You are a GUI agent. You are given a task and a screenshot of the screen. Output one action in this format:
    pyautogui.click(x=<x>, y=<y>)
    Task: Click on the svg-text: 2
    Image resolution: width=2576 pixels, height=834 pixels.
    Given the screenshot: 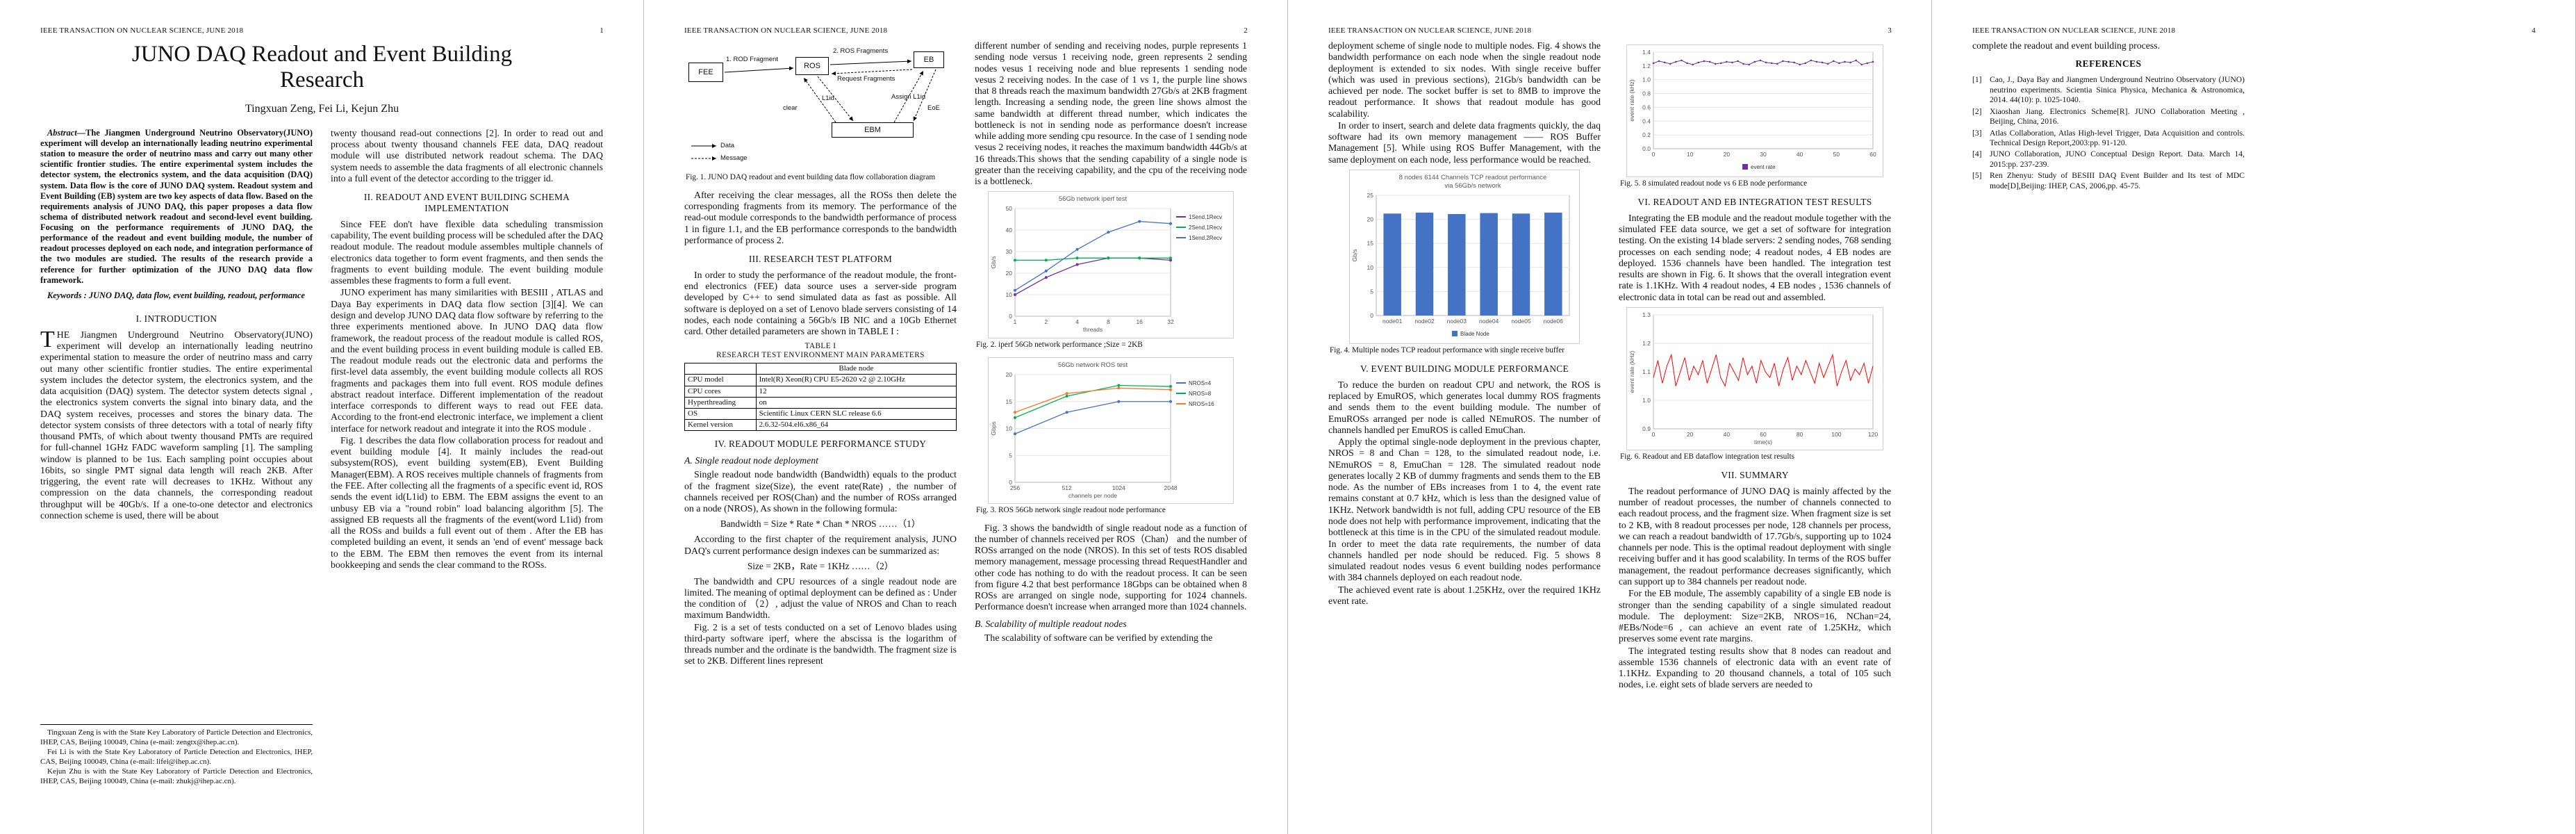 What is the action you would take?
    pyautogui.click(x=1046, y=321)
    